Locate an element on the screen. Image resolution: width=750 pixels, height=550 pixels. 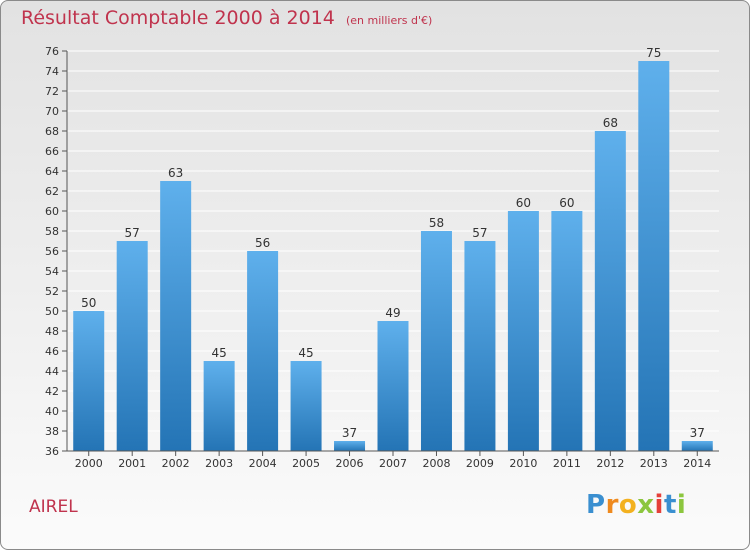
x-tick-label: 2007 is located at coordinates (393, 463).